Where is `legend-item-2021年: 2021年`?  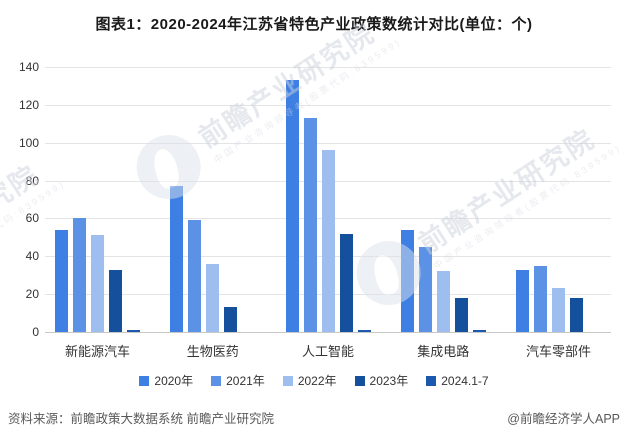
legend-item-2021年: 2021年 is located at coordinates (238, 380).